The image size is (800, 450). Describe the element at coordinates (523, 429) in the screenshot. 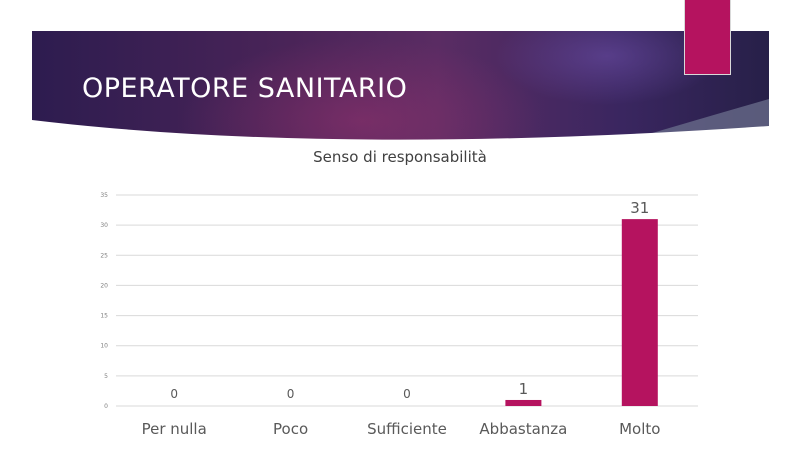

I see `x-tick-label: Abbastanza` at that location.